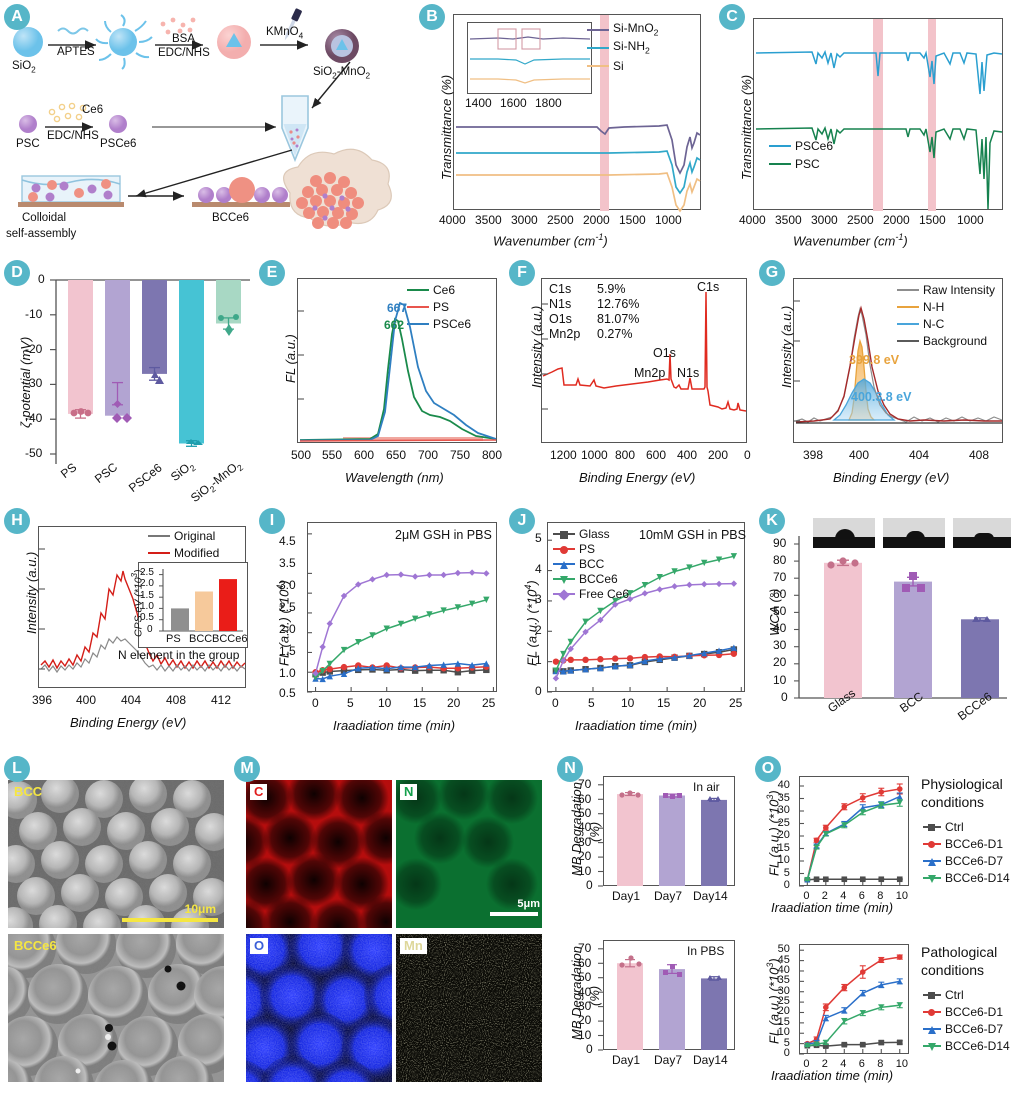 The image size is (1015, 1094). What do you see at coordinates (116, 1008) in the screenshot?
I see `sem-bcce6-render` at bounding box center [116, 1008].